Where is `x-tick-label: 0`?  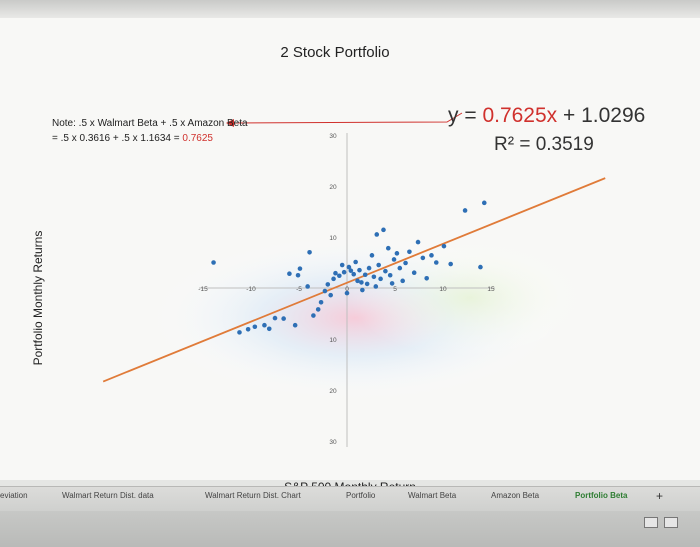 x-tick-label: 0 is located at coordinates (347, 289).